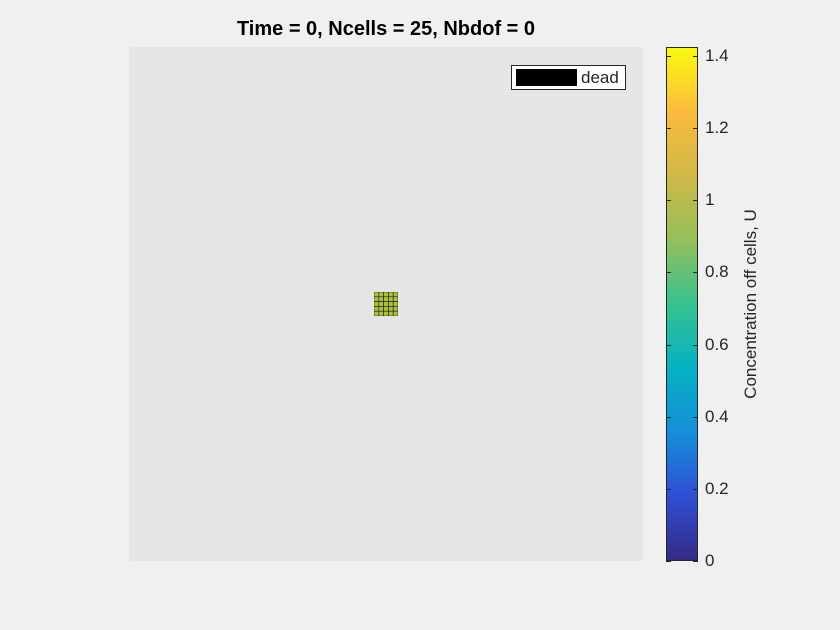 This screenshot has height=630, width=840. Describe the element at coordinates (717, 128) in the screenshot. I see `colorbar-tick-label: 1.2` at that location.